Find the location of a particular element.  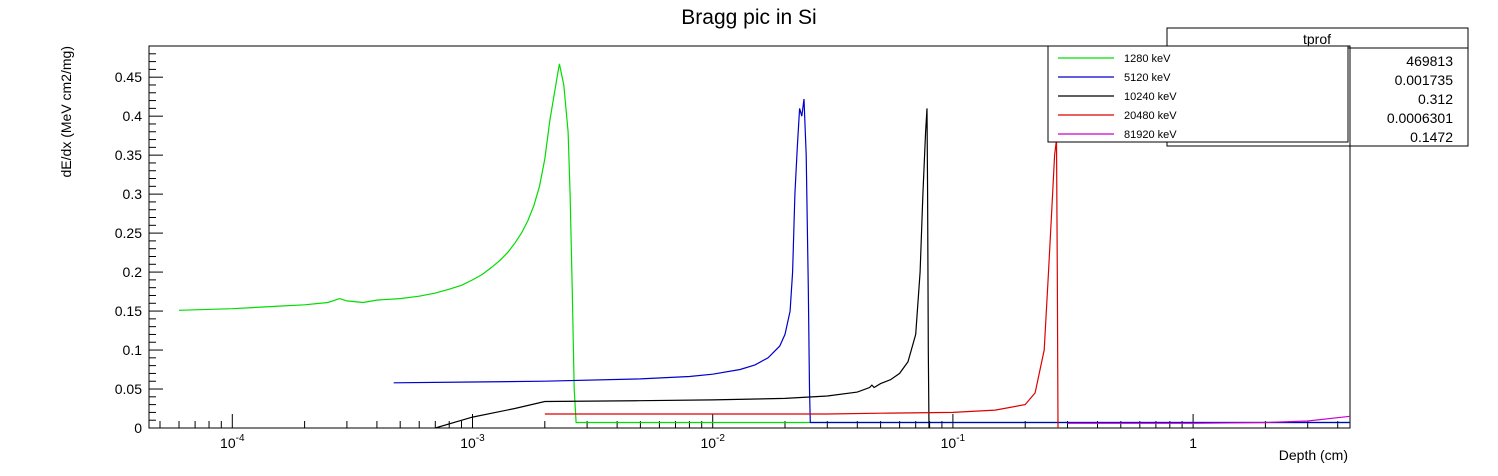

legend-entry-label: 10240 keV is located at coordinates (1150, 97).